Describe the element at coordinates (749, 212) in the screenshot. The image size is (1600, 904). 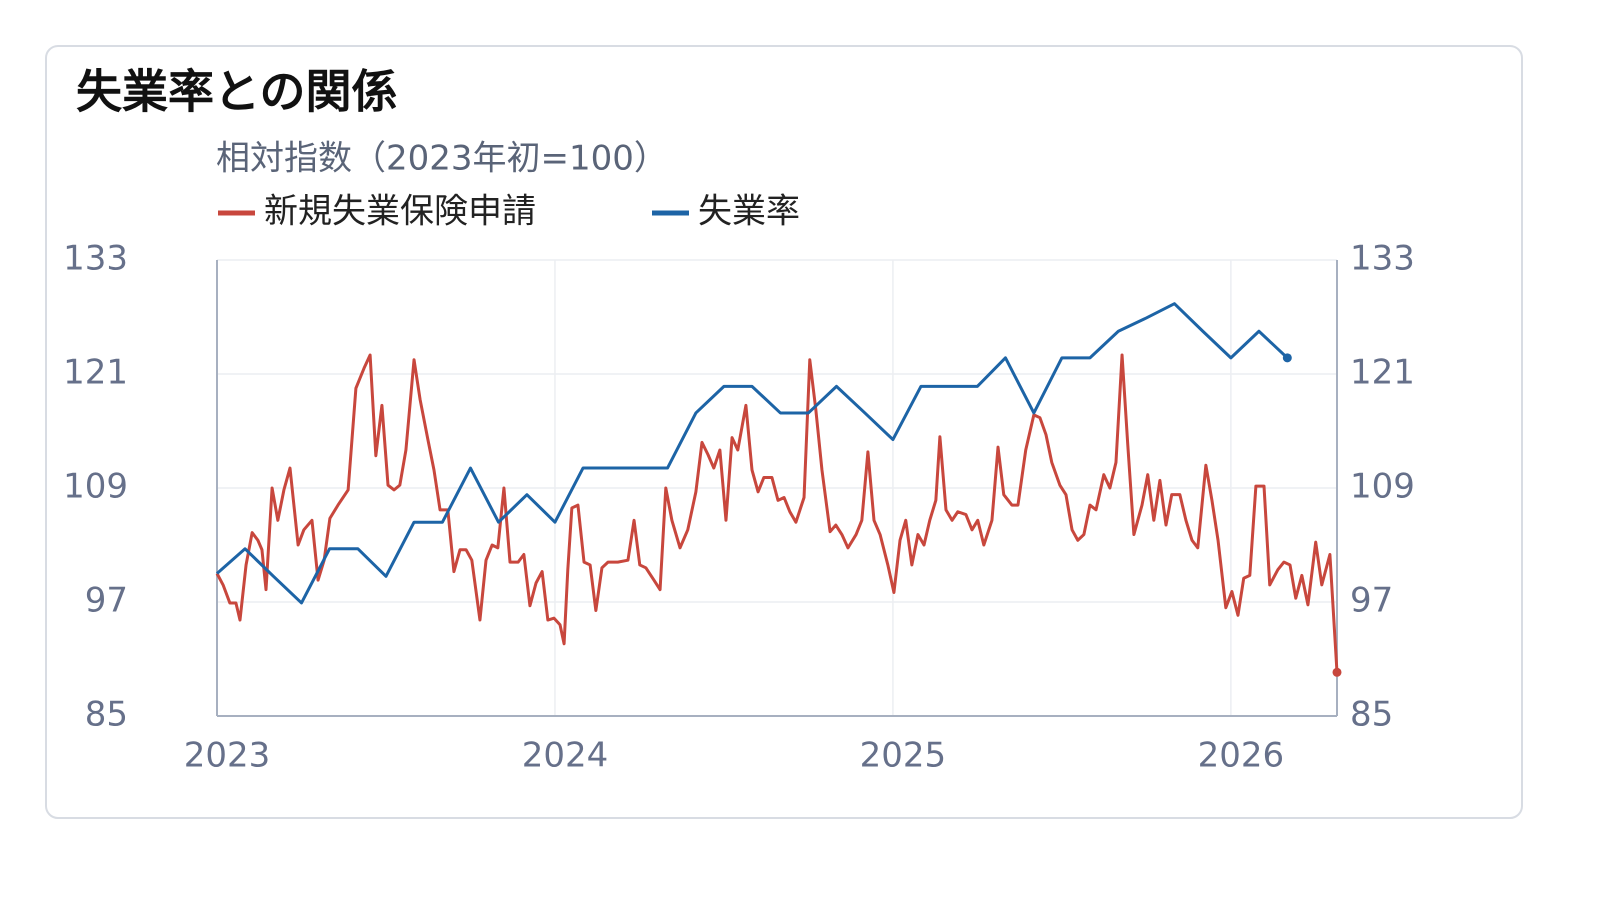
I see `legend-label: 失業率` at that location.